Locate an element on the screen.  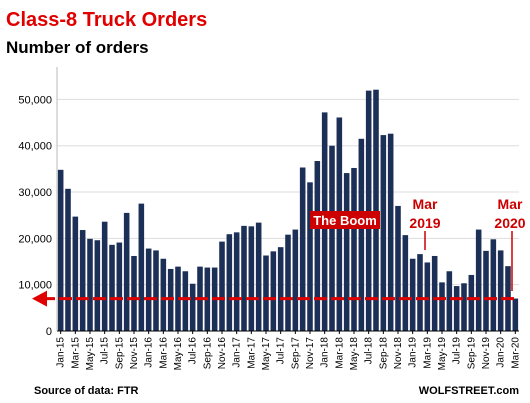
y-tick-label: 0 is located at coordinates (49, 332).